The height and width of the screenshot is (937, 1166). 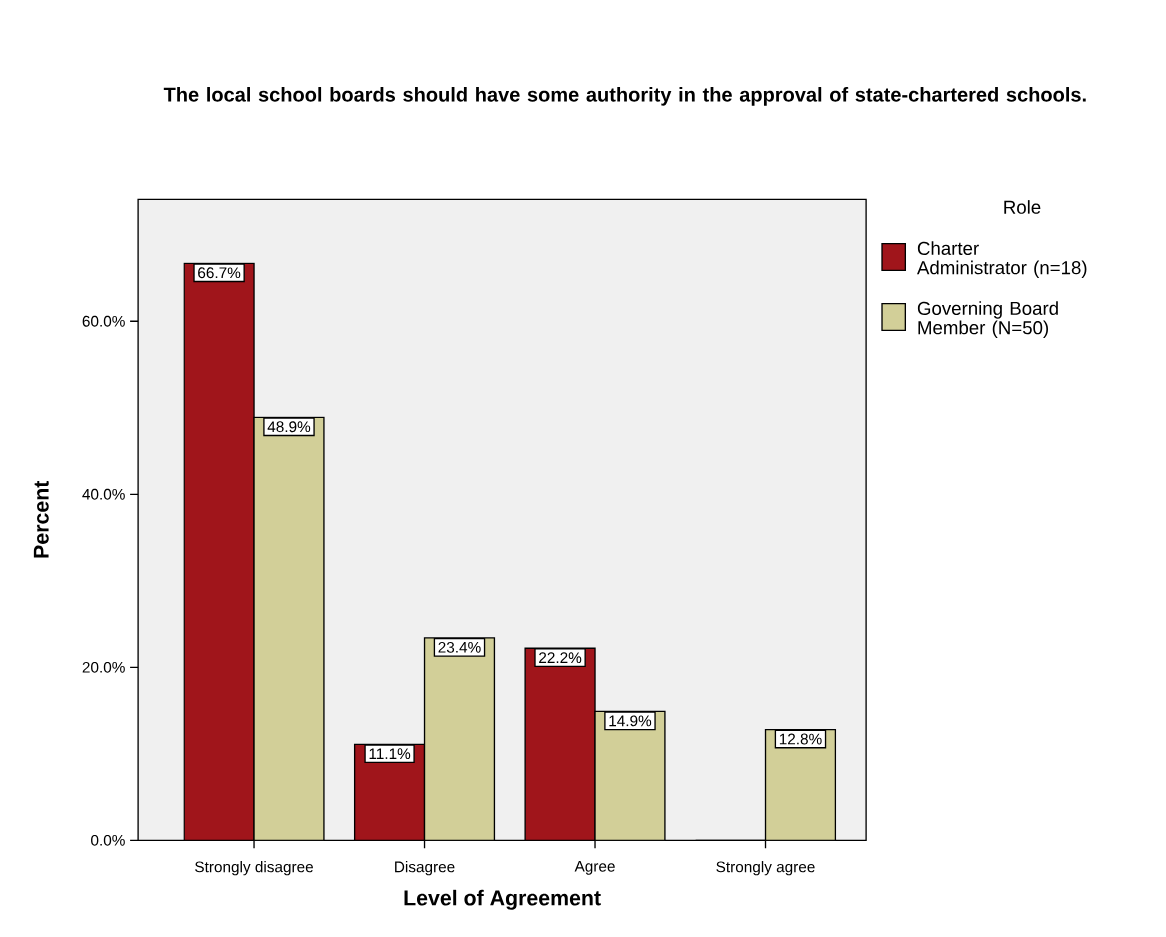 What do you see at coordinates (594, 868) in the screenshot?
I see `x-tick-label: Agree` at bounding box center [594, 868].